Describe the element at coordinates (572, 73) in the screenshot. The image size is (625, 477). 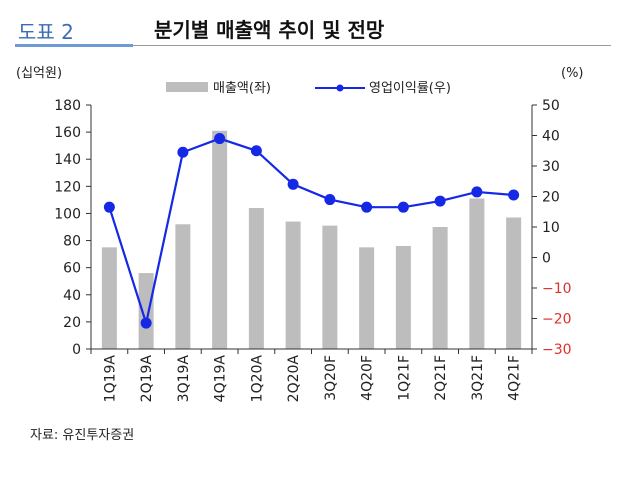
I see `right-axis-unit: (%)` at that location.